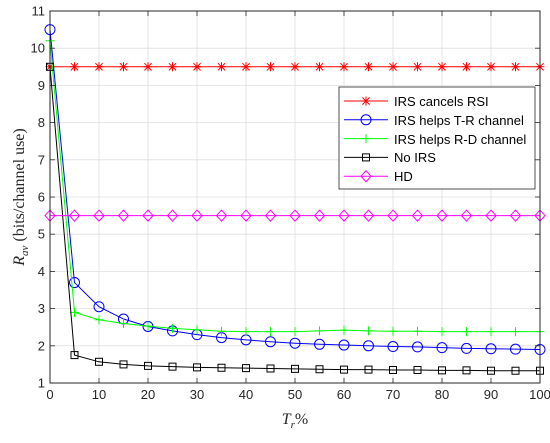  What do you see at coordinates (403, 176) in the screenshot?
I see `legend-label-hd: HD` at bounding box center [403, 176].